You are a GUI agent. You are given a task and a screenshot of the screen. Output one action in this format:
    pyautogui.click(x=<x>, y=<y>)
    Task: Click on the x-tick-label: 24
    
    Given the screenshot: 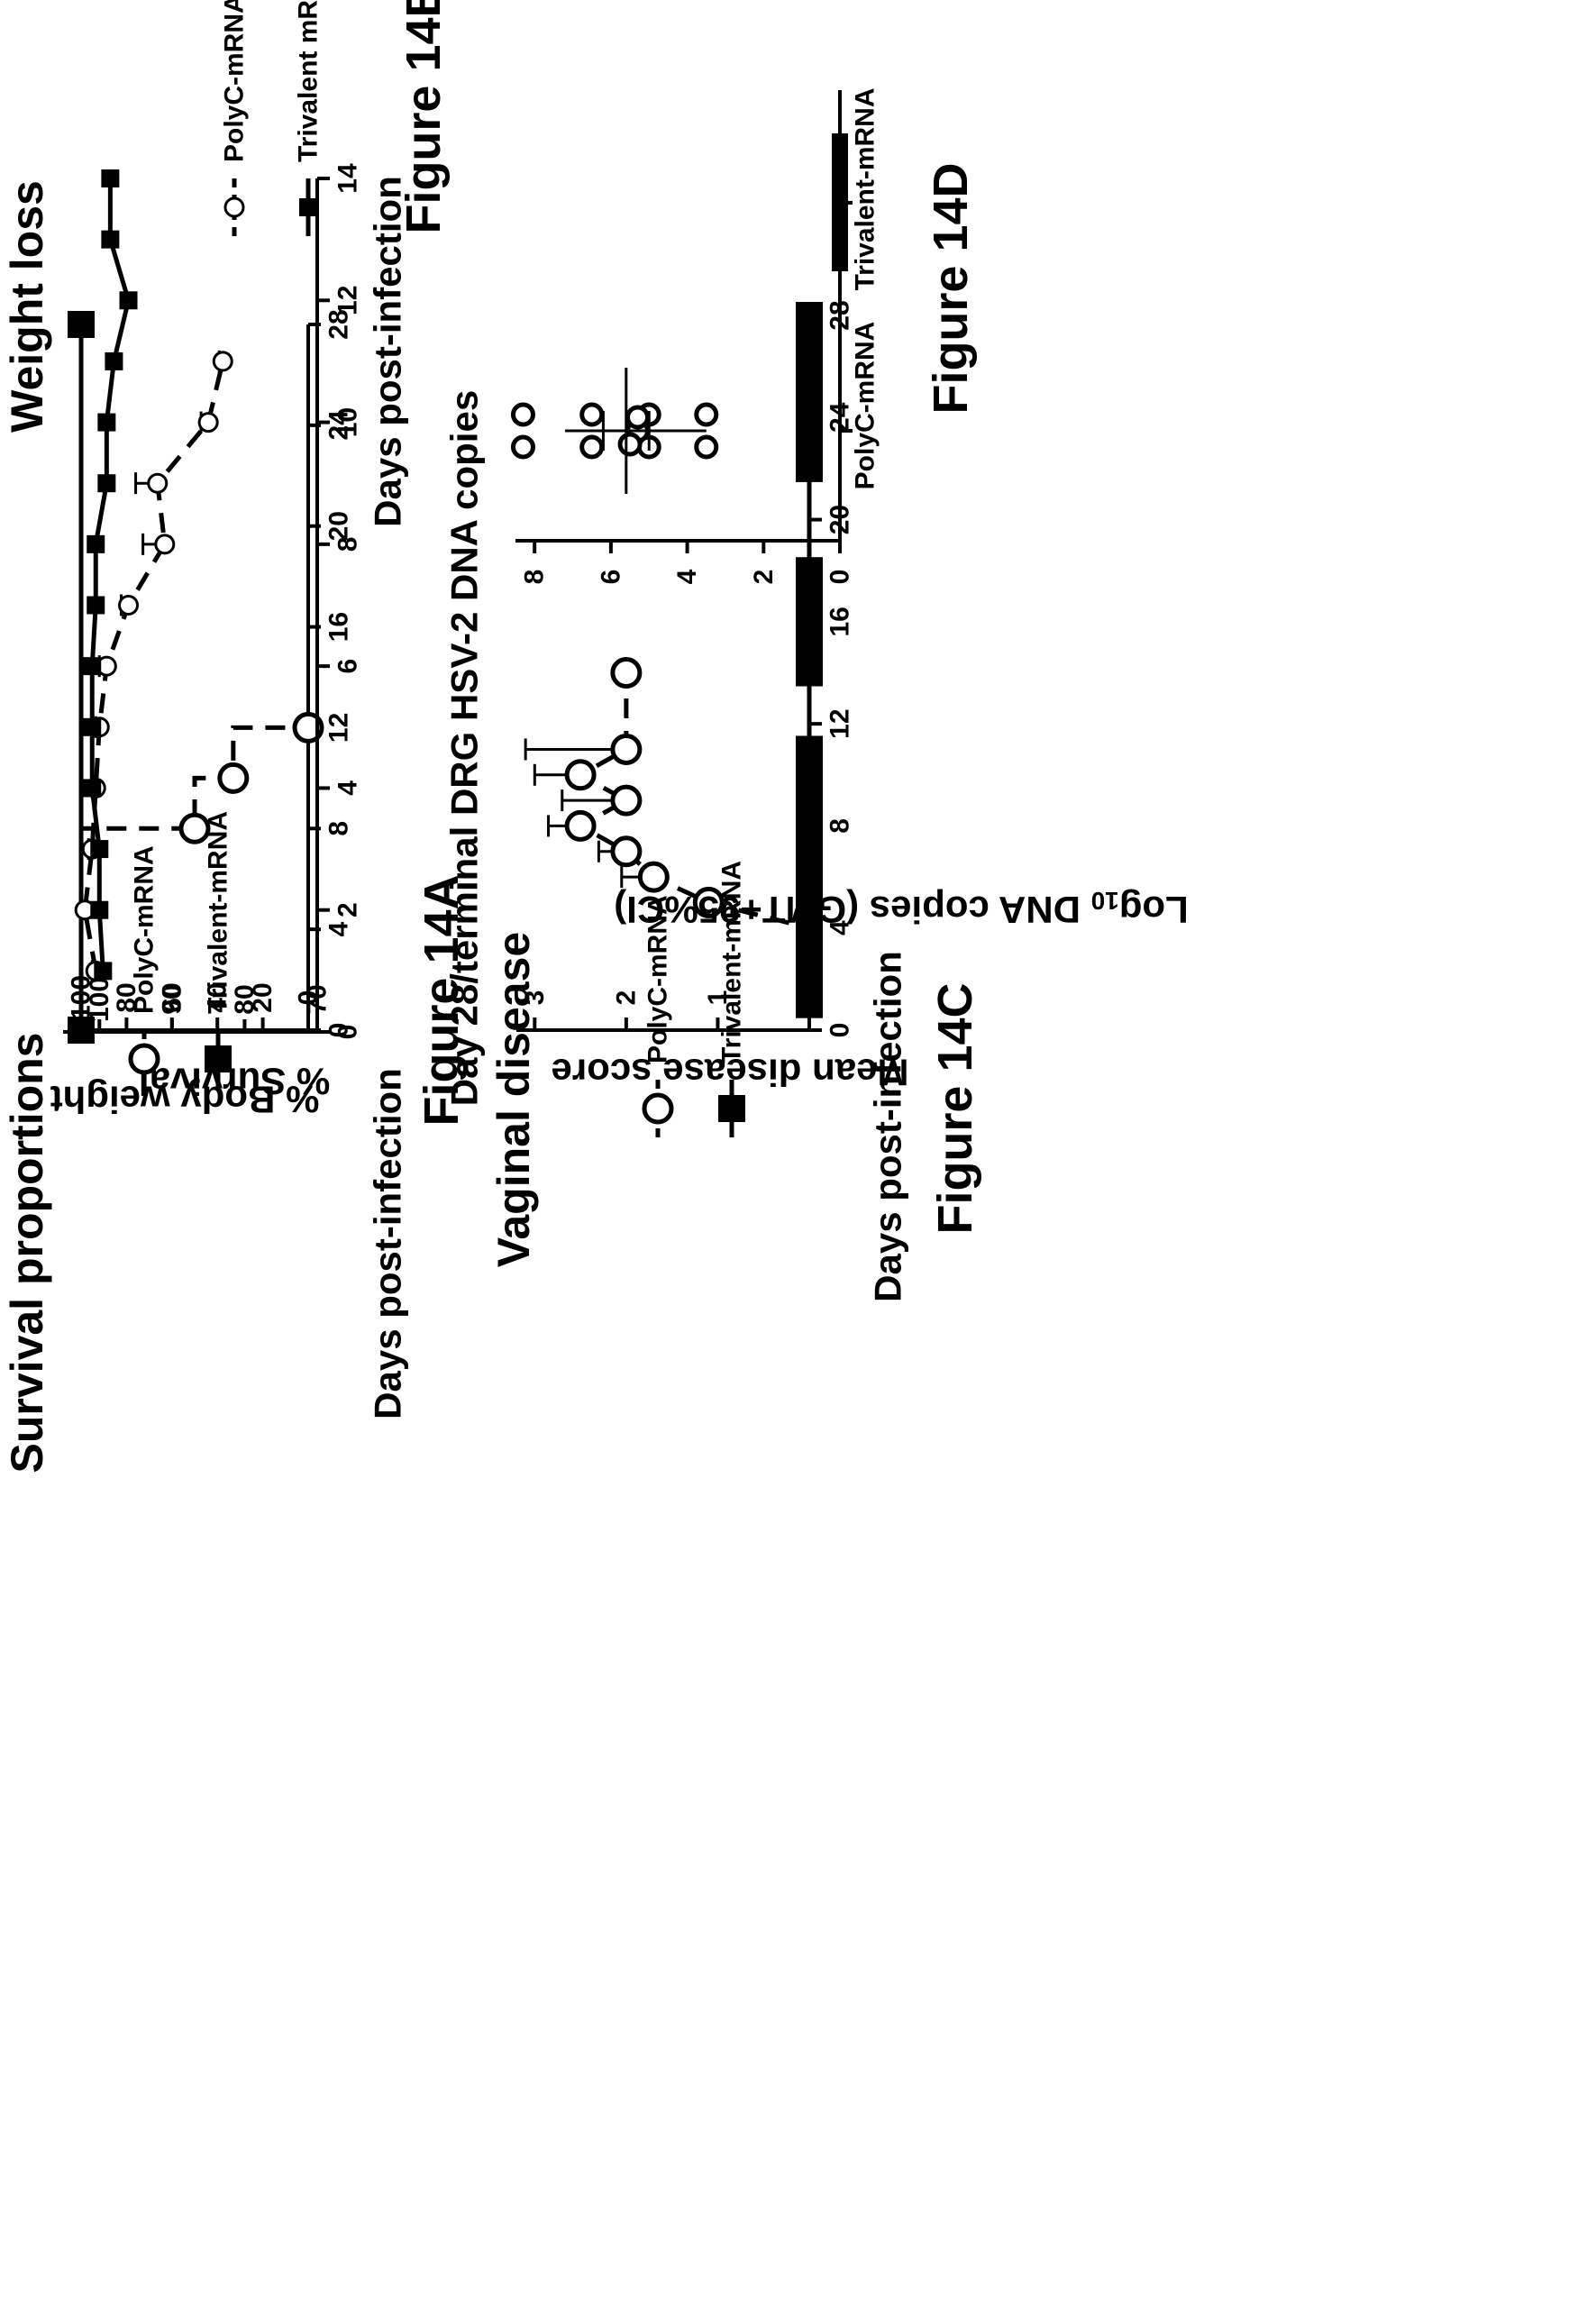 What is the action you would take?
    pyautogui.click(x=339, y=425)
    